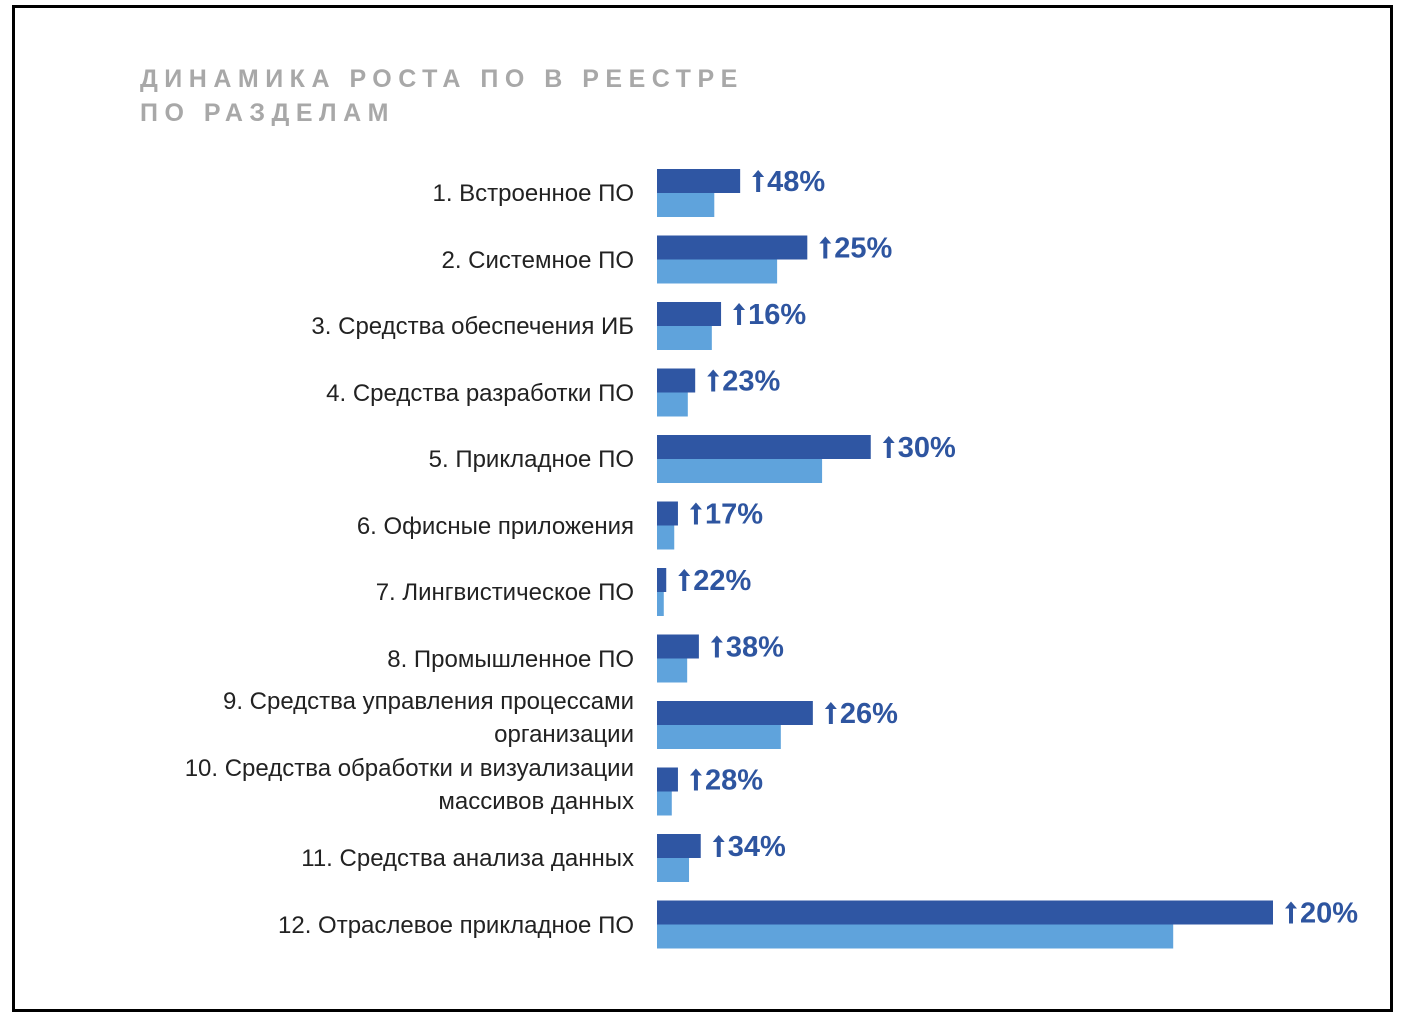  I want to click on category-label: 8. Промышленное ПО, so click(510, 659).